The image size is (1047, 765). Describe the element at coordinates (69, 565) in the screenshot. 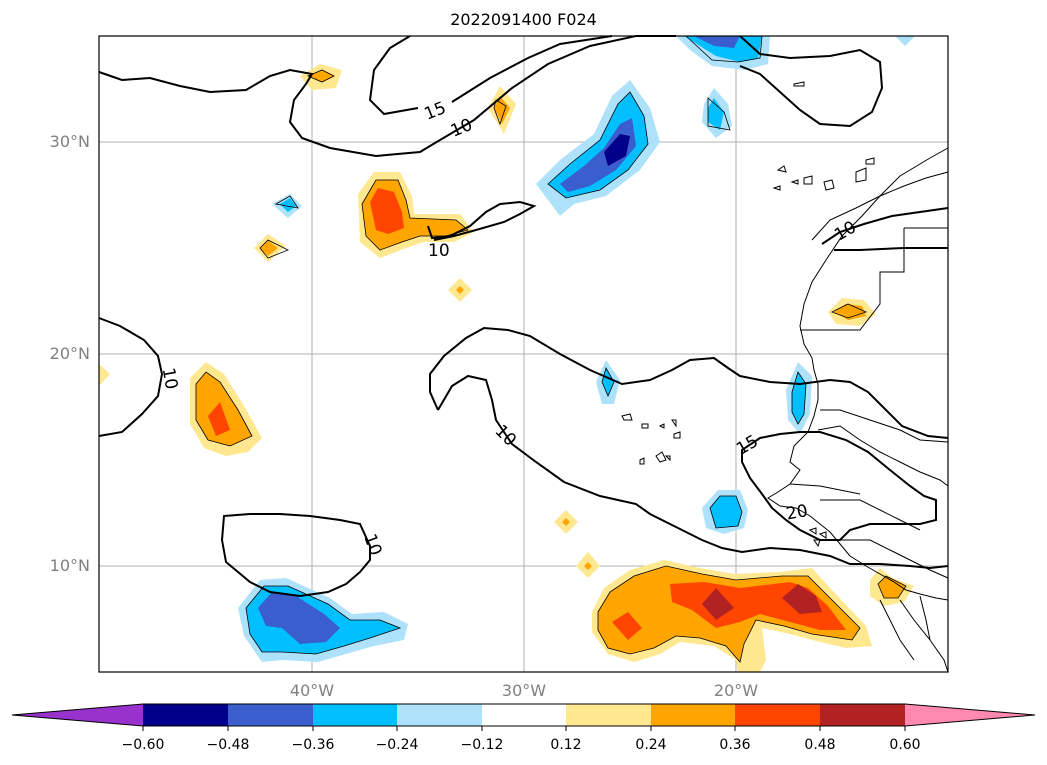

I see `lat-label-10n: 10°N` at that location.